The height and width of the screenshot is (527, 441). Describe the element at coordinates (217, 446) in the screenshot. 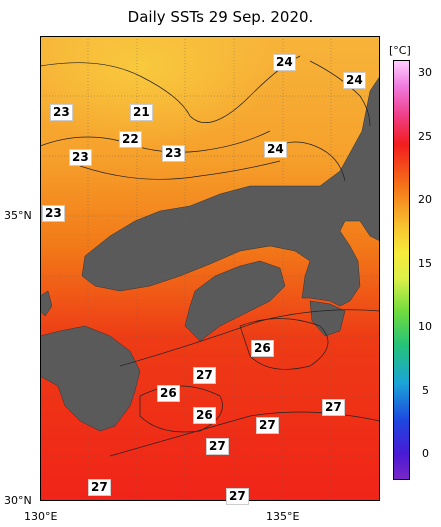

I see `contour-label-27-d: 27` at that location.